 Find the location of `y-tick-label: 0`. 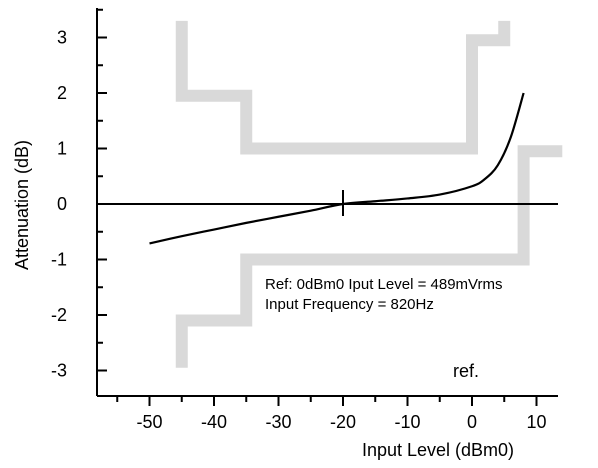

y-tick-label: 0 is located at coordinates (62, 204).